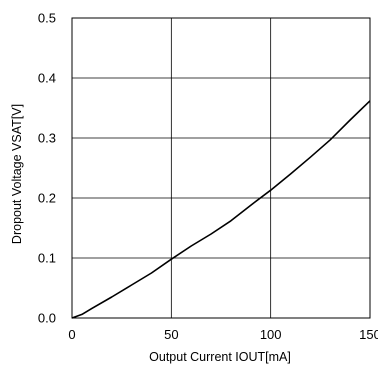  I want to click on y-tick-label: 0.5, so click(47, 18).